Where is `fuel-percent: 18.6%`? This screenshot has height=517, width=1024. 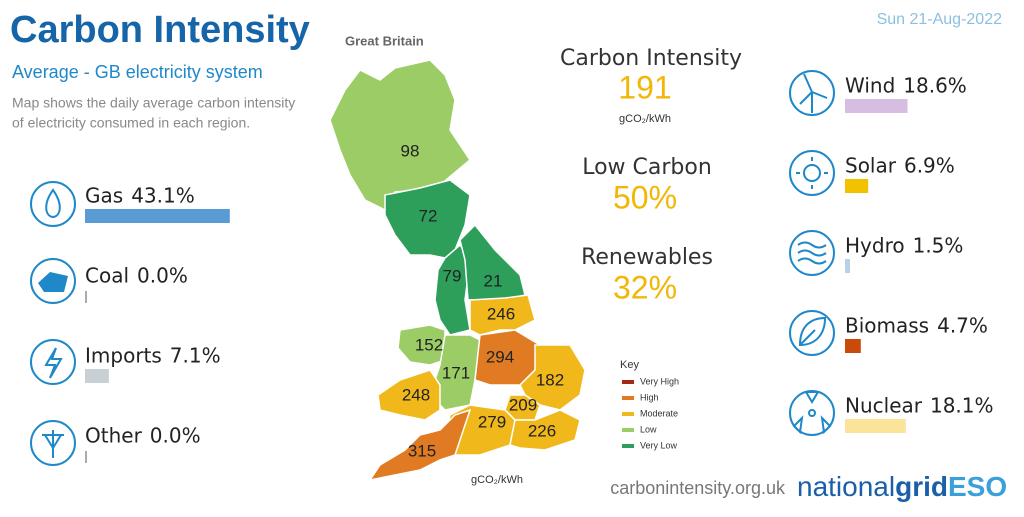
fuel-percent: 18.6% is located at coordinates (935, 86).